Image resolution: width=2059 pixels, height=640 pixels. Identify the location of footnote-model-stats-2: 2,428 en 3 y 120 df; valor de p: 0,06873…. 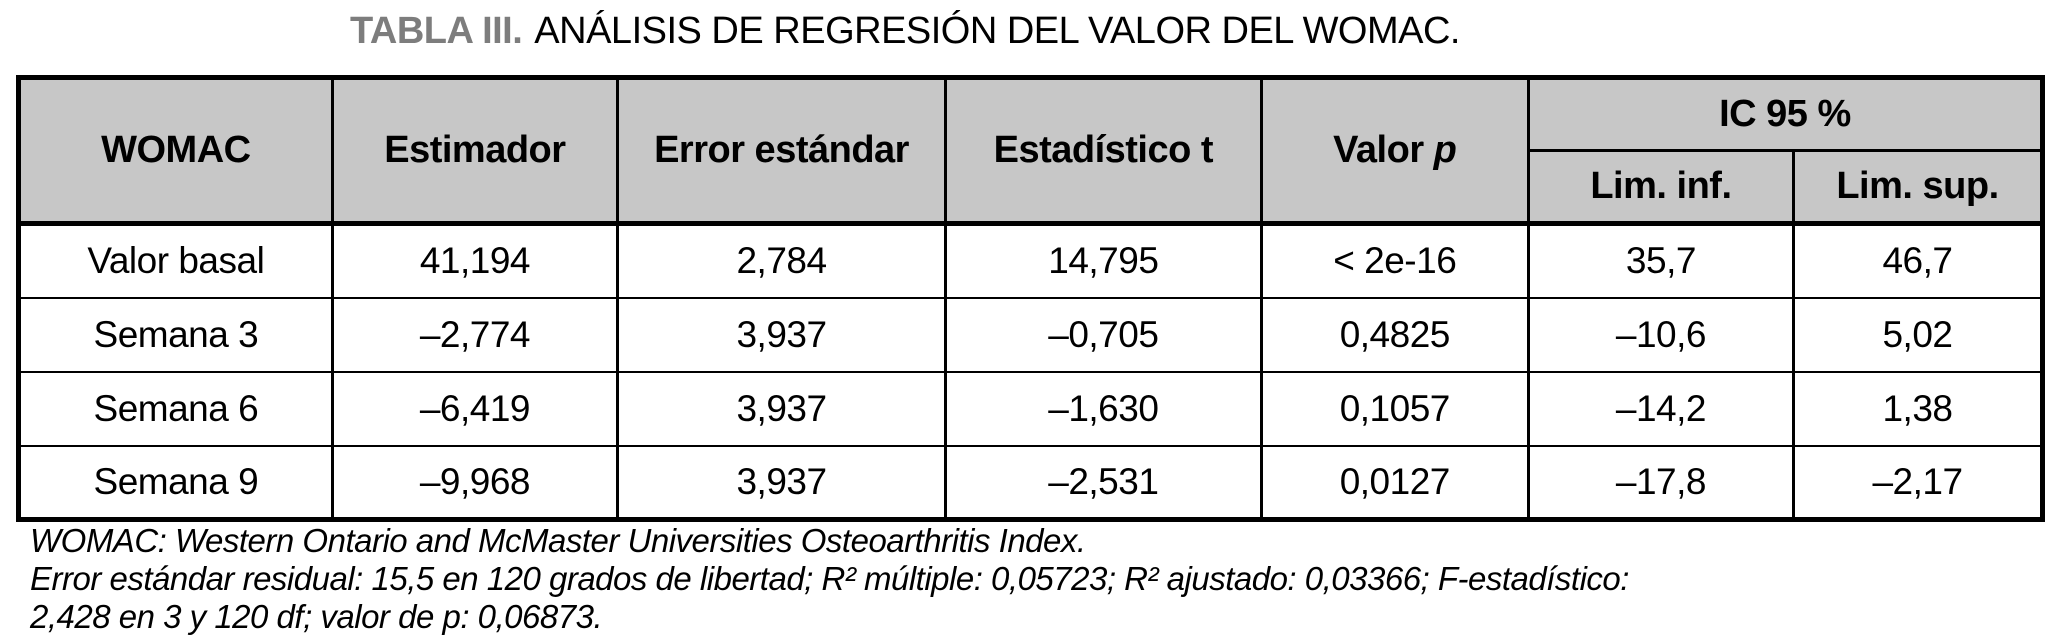
(316, 616).